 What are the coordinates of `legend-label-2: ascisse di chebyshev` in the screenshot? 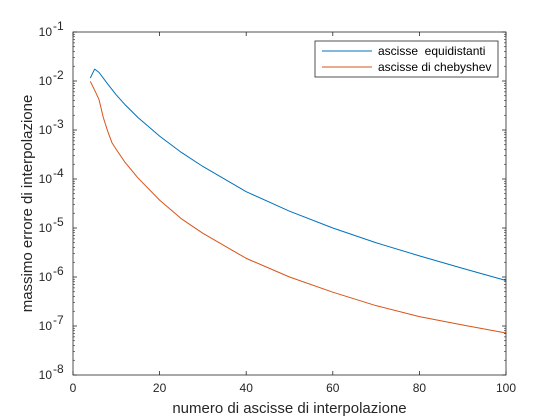 It's located at (434, 67).